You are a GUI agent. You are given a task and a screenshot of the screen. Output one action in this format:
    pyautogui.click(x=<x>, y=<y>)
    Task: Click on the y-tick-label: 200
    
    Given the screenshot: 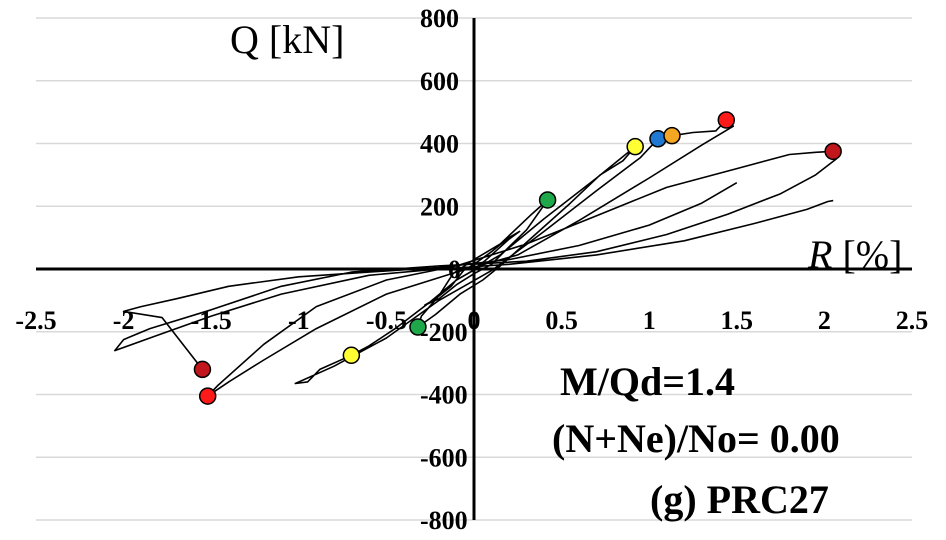 What is the action you would take?
    pyautogui.click(x=439, y=206)
    